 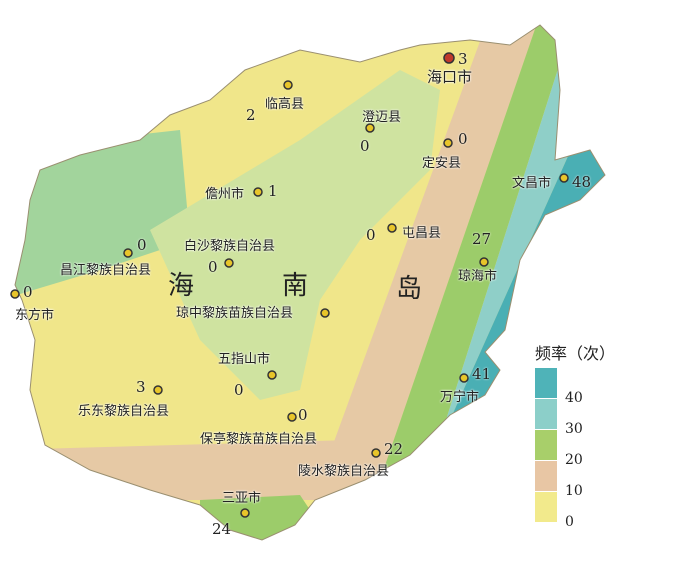 What do you see at coordinates (244, 359) in the screenshot?
I see `city-name: 五指山市` at bounding box center [244, 359].